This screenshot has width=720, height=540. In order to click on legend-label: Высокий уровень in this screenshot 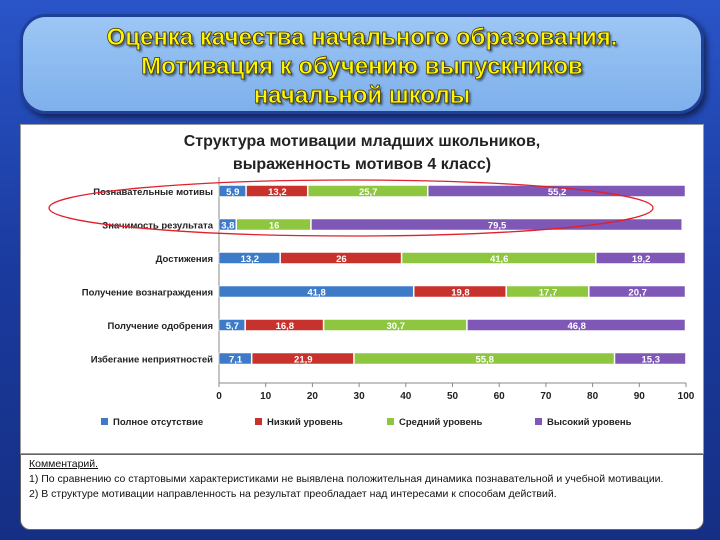, I will do `click(589, 422)`.